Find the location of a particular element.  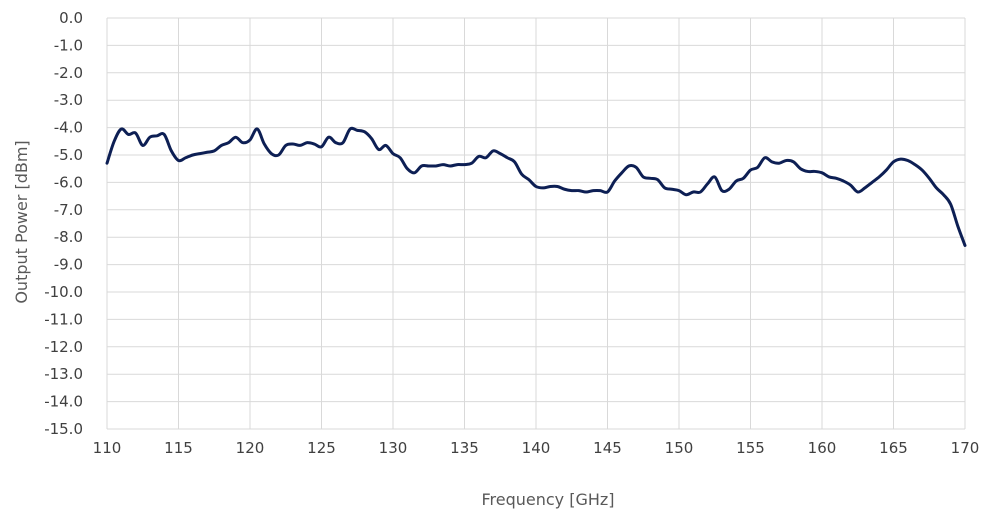

x-tick-label: 165 is located at coordinates (893, 448).